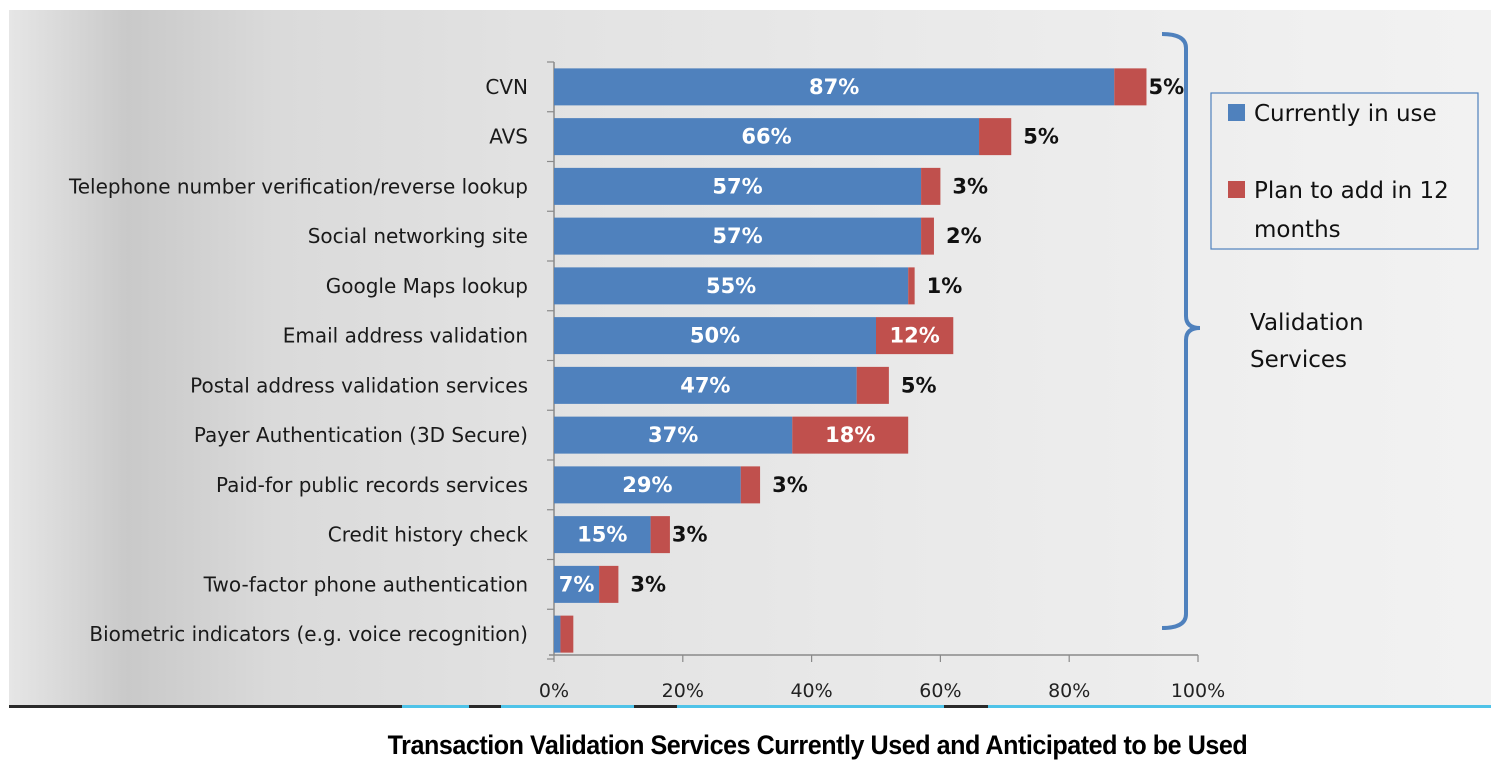 This screenshot has width=1501, height=778. What do you see at coordinates (683, 691) in the screenshot?
I see `x-tick-label: 20%` at bounding box center [683, 691].